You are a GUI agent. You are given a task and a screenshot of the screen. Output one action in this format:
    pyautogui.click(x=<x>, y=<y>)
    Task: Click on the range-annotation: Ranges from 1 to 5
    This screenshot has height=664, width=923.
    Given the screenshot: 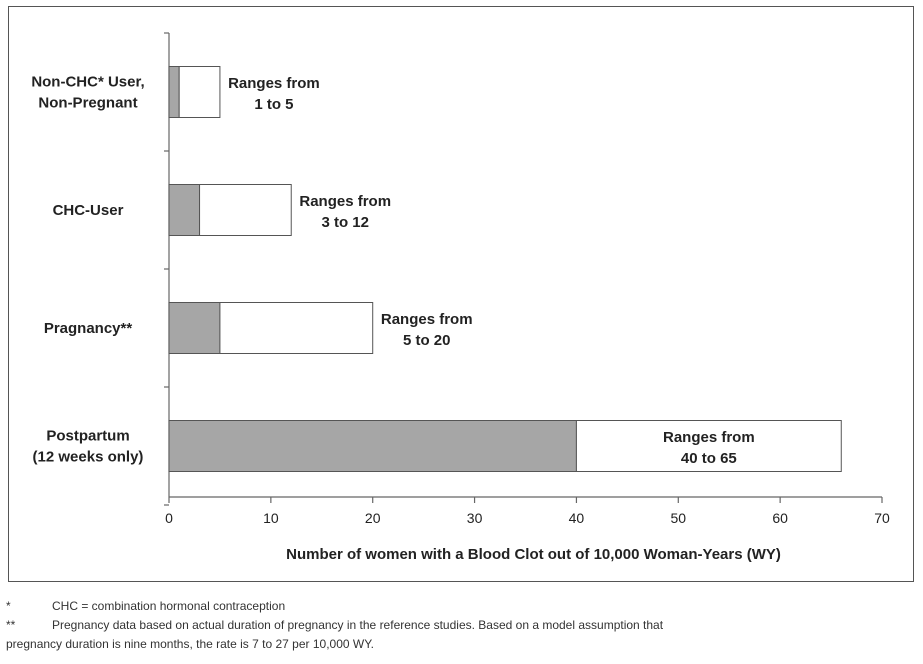 What is the action you would take?
    pyautogui.click(x=274, y=94)
    